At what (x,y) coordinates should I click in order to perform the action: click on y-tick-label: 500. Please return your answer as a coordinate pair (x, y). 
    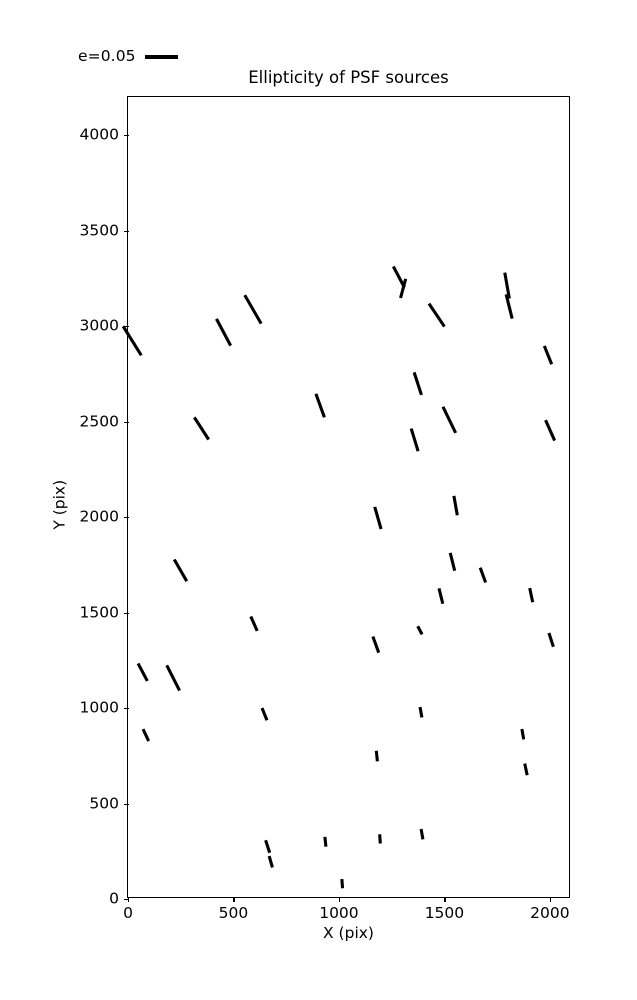
    Looking at the image, I should click on (104, 802).